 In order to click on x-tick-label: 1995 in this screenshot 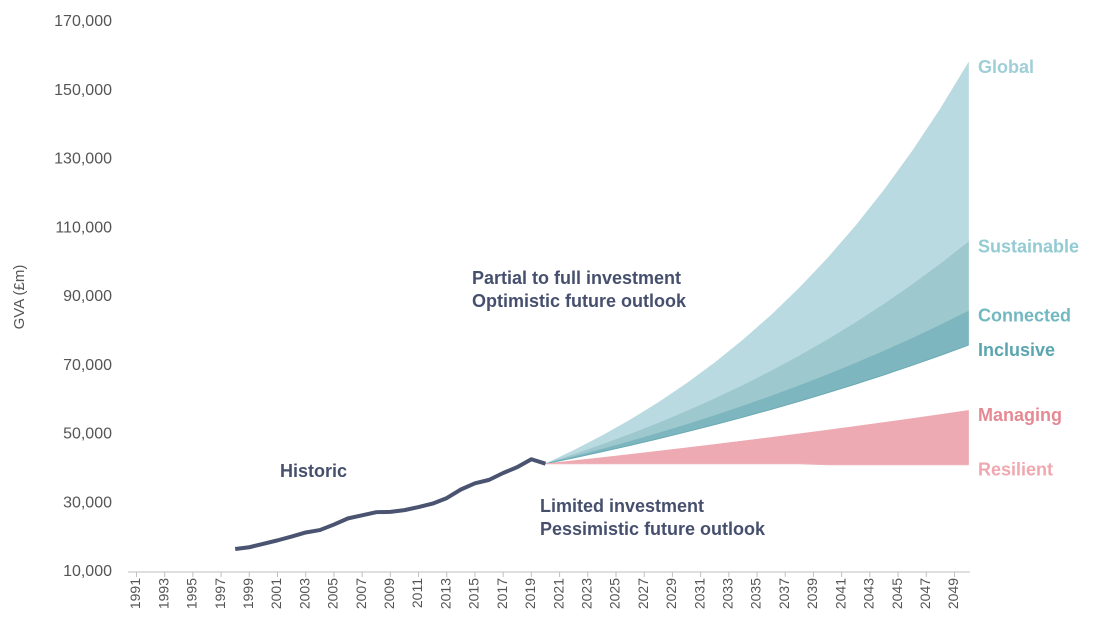, I will do `click(192, 593)`.